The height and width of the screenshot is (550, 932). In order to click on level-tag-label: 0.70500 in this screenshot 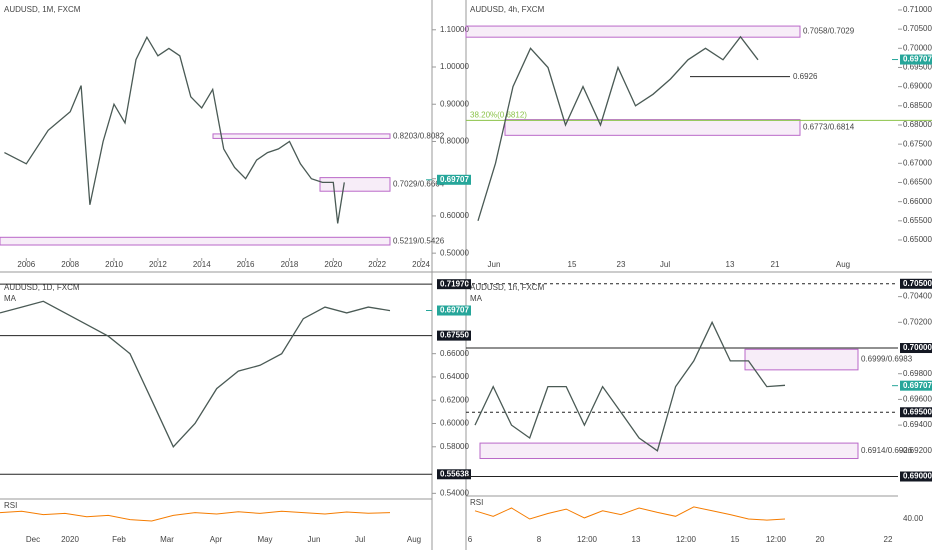, I will do `click(917, 283)`.